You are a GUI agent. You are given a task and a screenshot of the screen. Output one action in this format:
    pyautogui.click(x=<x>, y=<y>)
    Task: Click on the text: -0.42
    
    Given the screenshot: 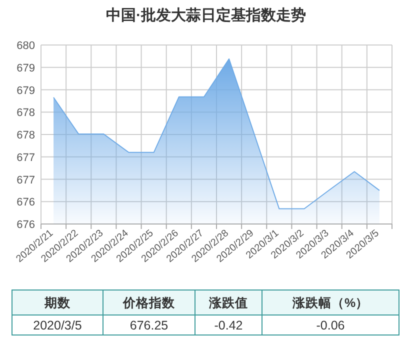 What is the action you would take?
    pyautogui.click(x=228, y=325)
    